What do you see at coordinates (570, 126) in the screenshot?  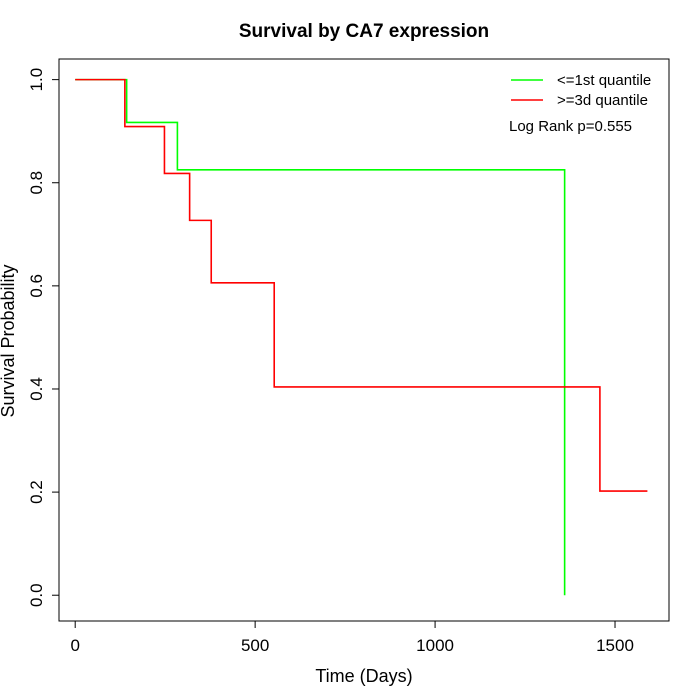 I see `log-rank-annotation: Log Rank p=0.555` at bounding box center [570, 126].